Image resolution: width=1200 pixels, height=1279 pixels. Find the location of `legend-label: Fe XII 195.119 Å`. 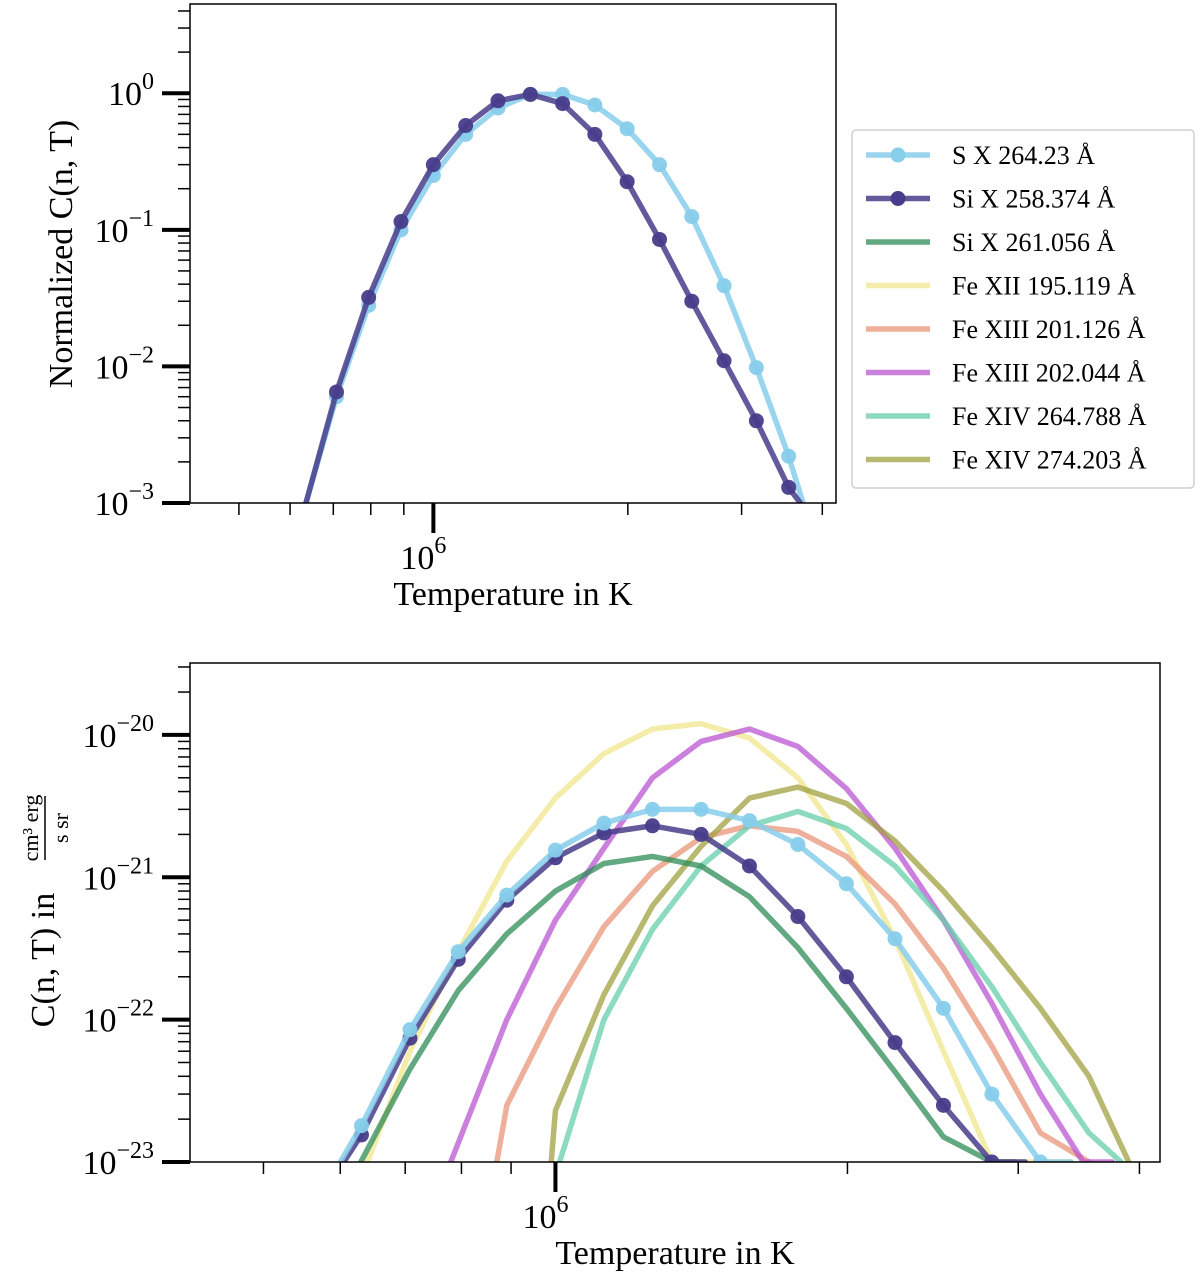

legend-label: Fe XII 195.119 Å is located at coordinates (1044, 286).